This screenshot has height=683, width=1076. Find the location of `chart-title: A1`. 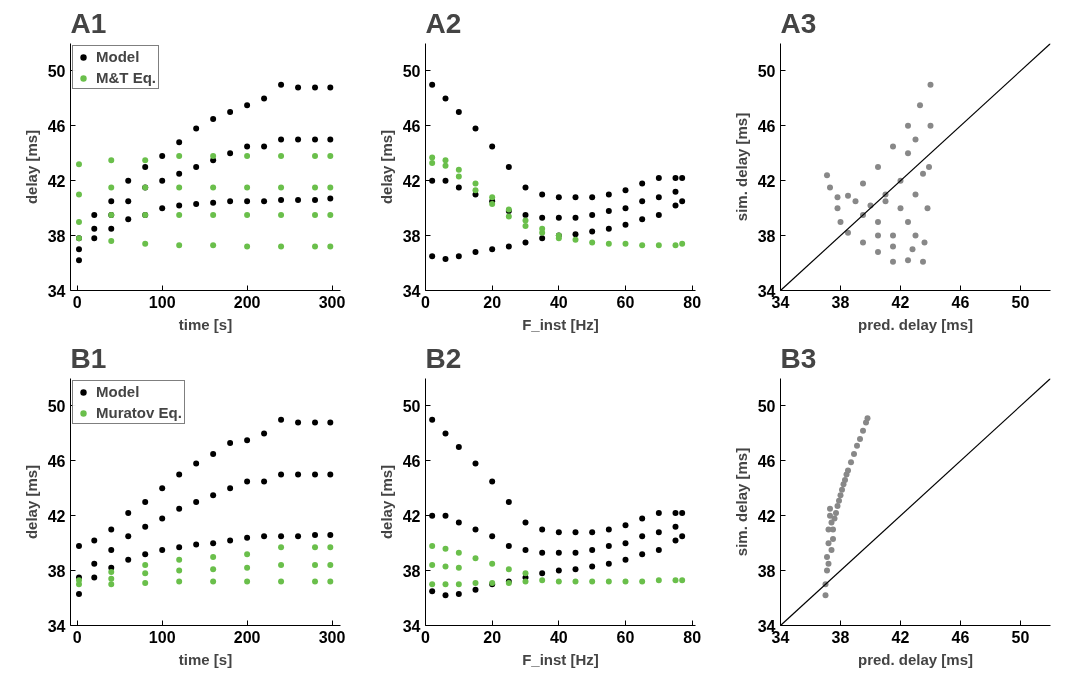

chart-title: A1 is located at coordinates (88, 23).